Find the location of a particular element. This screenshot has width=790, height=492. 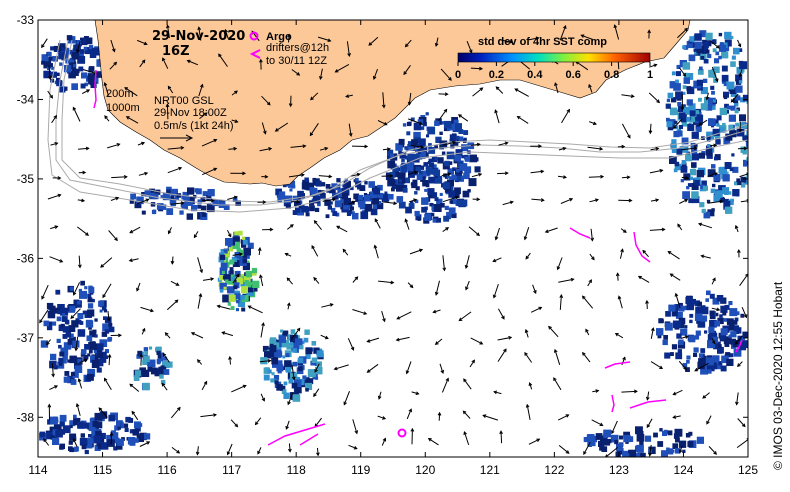

x-tick-label: 116 is located at coordinates (167, 470).